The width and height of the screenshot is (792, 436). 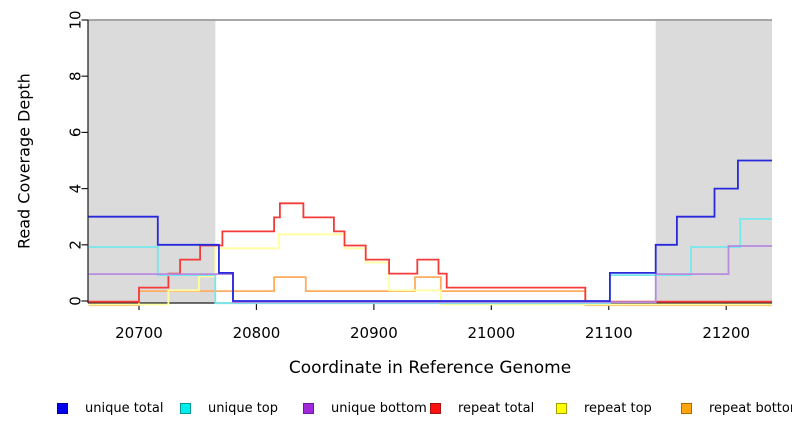 I want to click on x-tick-label: 20700, so click(x=139, y=333).